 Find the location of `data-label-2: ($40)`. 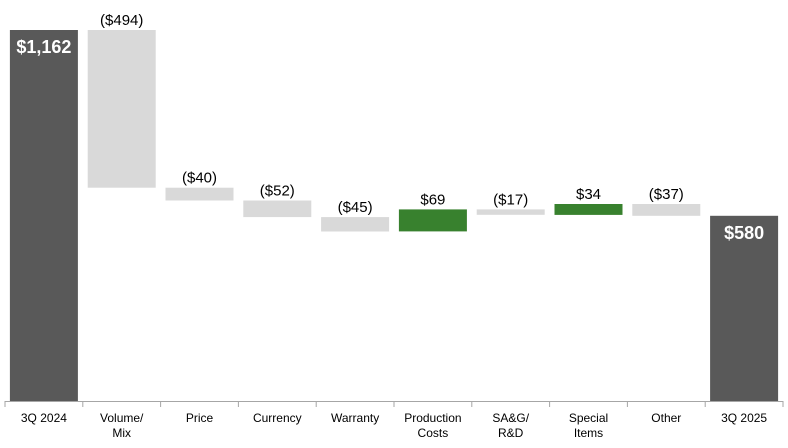

data-label-2: ($40) is located at coordinates (199, 178).